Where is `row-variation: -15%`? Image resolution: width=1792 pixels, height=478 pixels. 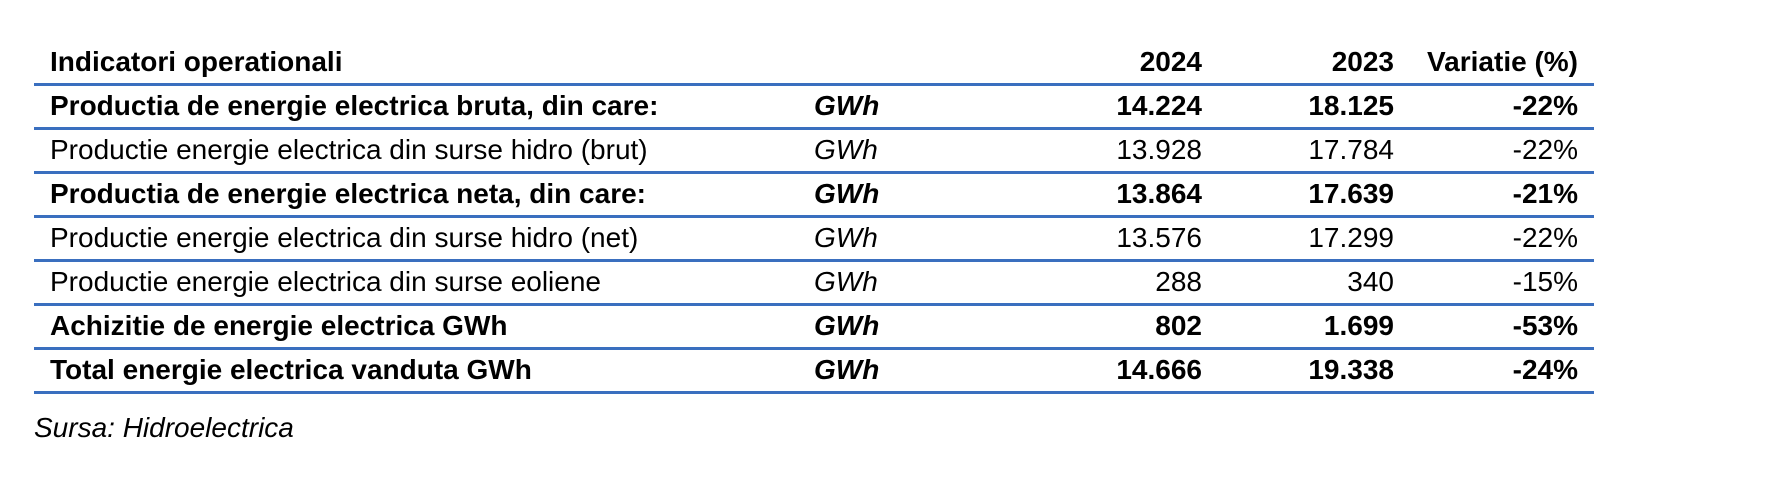 row-variation: -15% is located at coordinates (1494, 283).